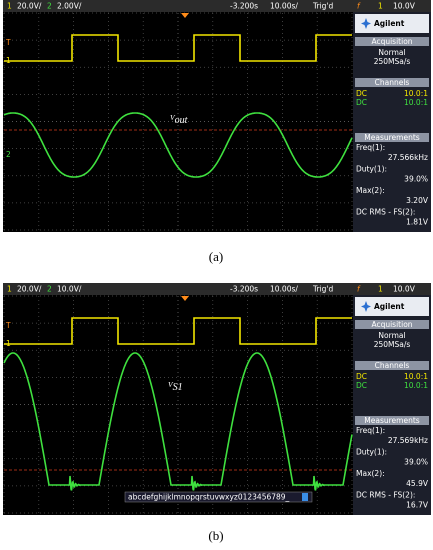  I want to click on trace-label-sub: S1, so click(178, 387).